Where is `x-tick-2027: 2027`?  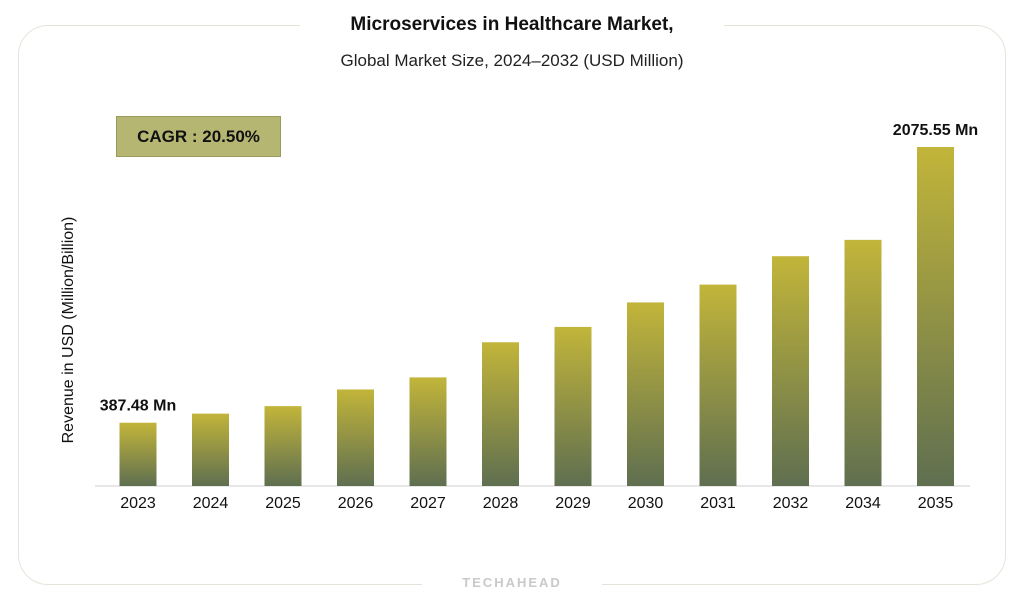
x-tick-2027: 2027 is located at coordinates (428, 503).